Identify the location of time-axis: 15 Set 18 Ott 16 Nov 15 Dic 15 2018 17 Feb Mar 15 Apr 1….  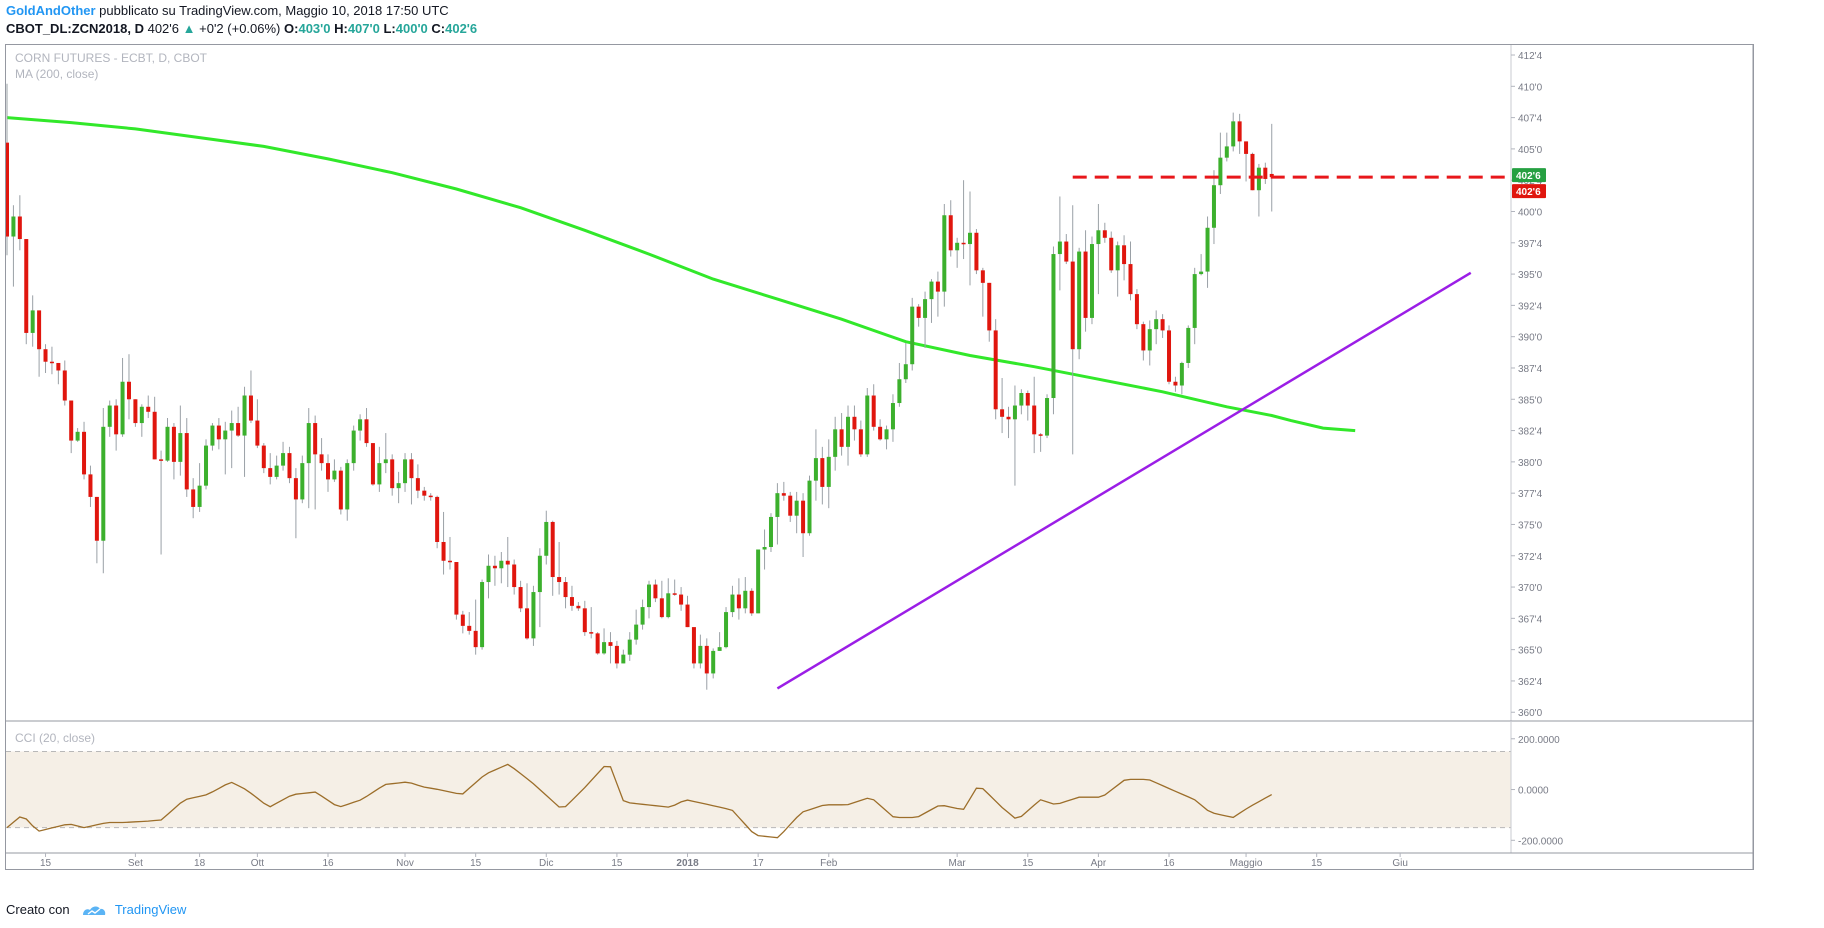
(724, 861).